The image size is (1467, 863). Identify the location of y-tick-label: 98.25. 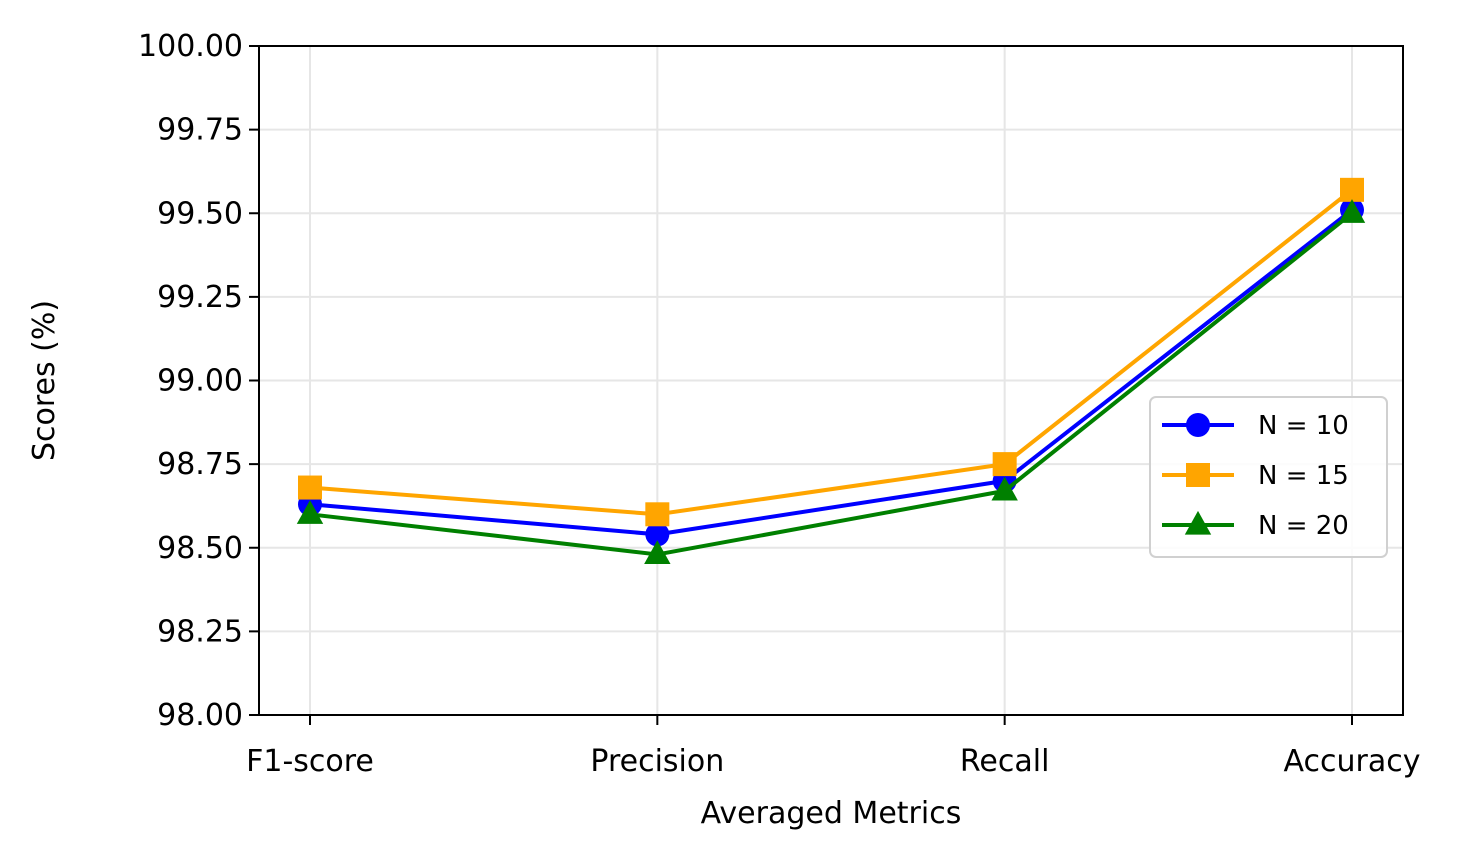
(200, 631).